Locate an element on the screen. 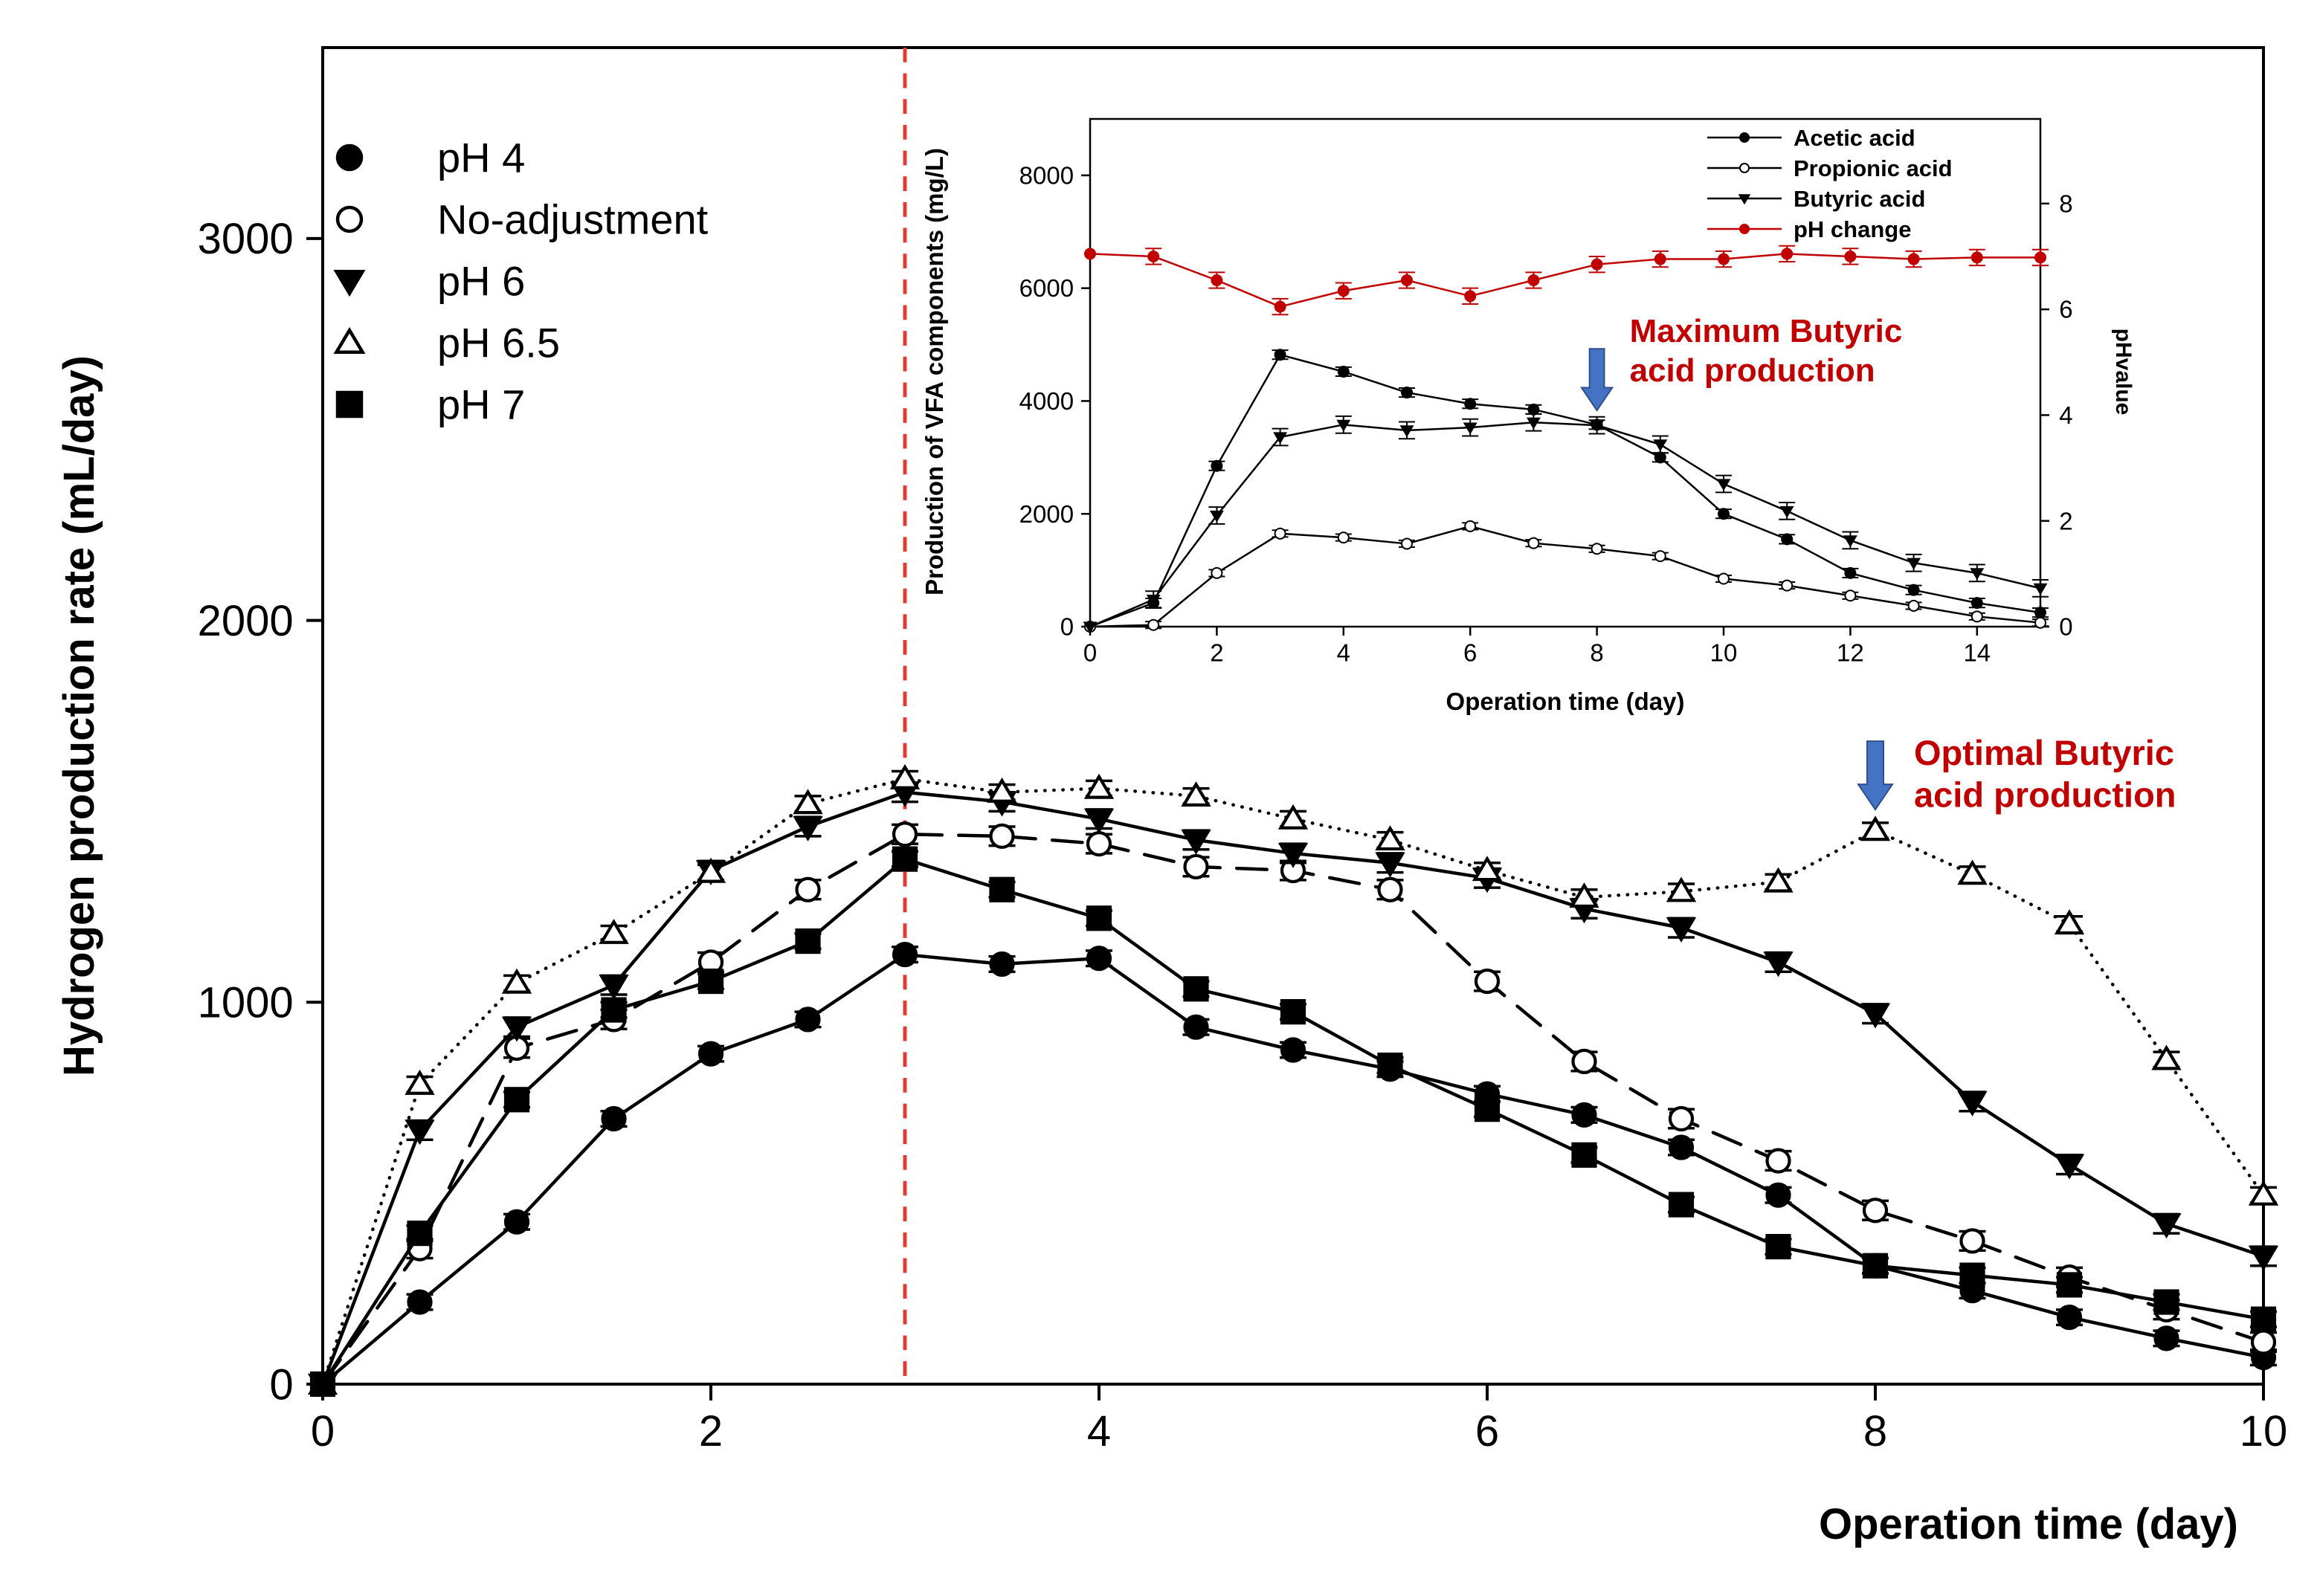 This screenshot has width=2317, height=1596. series-acetic-acid is located at coordinates (1566, 491).